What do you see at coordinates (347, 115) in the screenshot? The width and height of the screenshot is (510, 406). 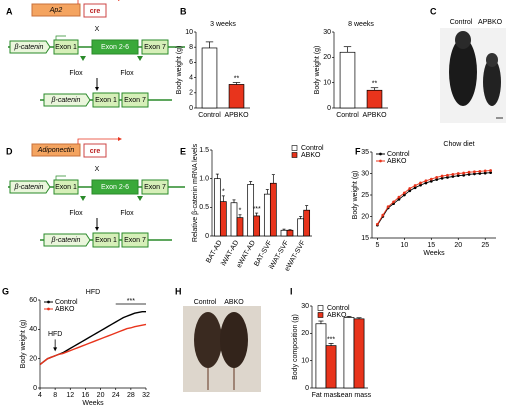 I see `x-tick-label: Control` at bounding box center [347, 115].